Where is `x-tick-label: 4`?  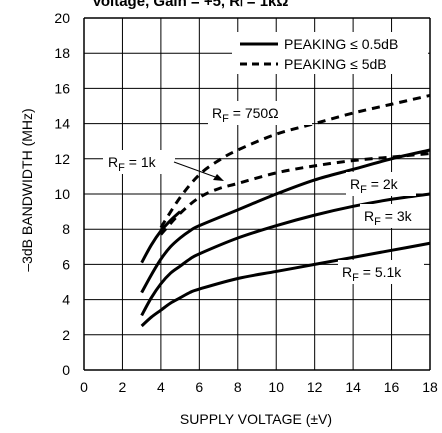 x-tick-label: 4 is located at coordinates (161, 387).